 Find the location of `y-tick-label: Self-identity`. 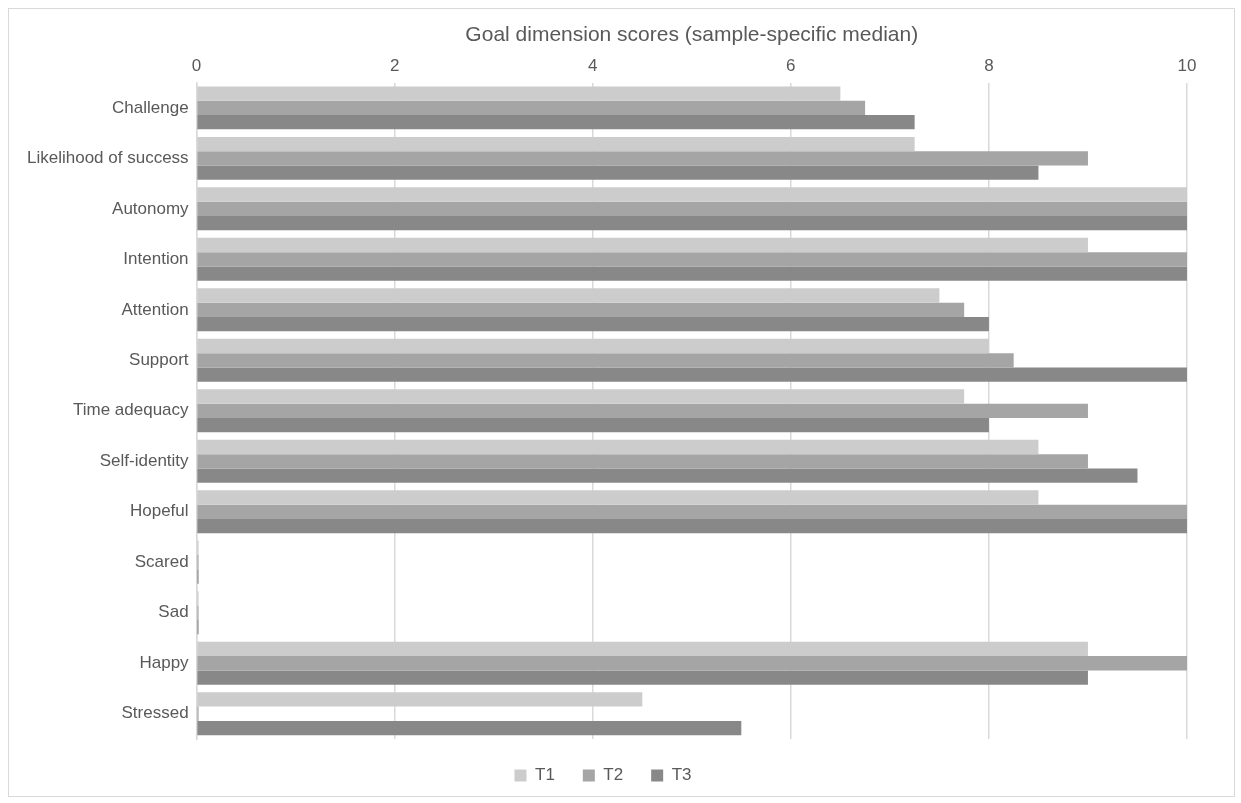

y-tick-label: Self-identity is located at coordinates (144, 460).